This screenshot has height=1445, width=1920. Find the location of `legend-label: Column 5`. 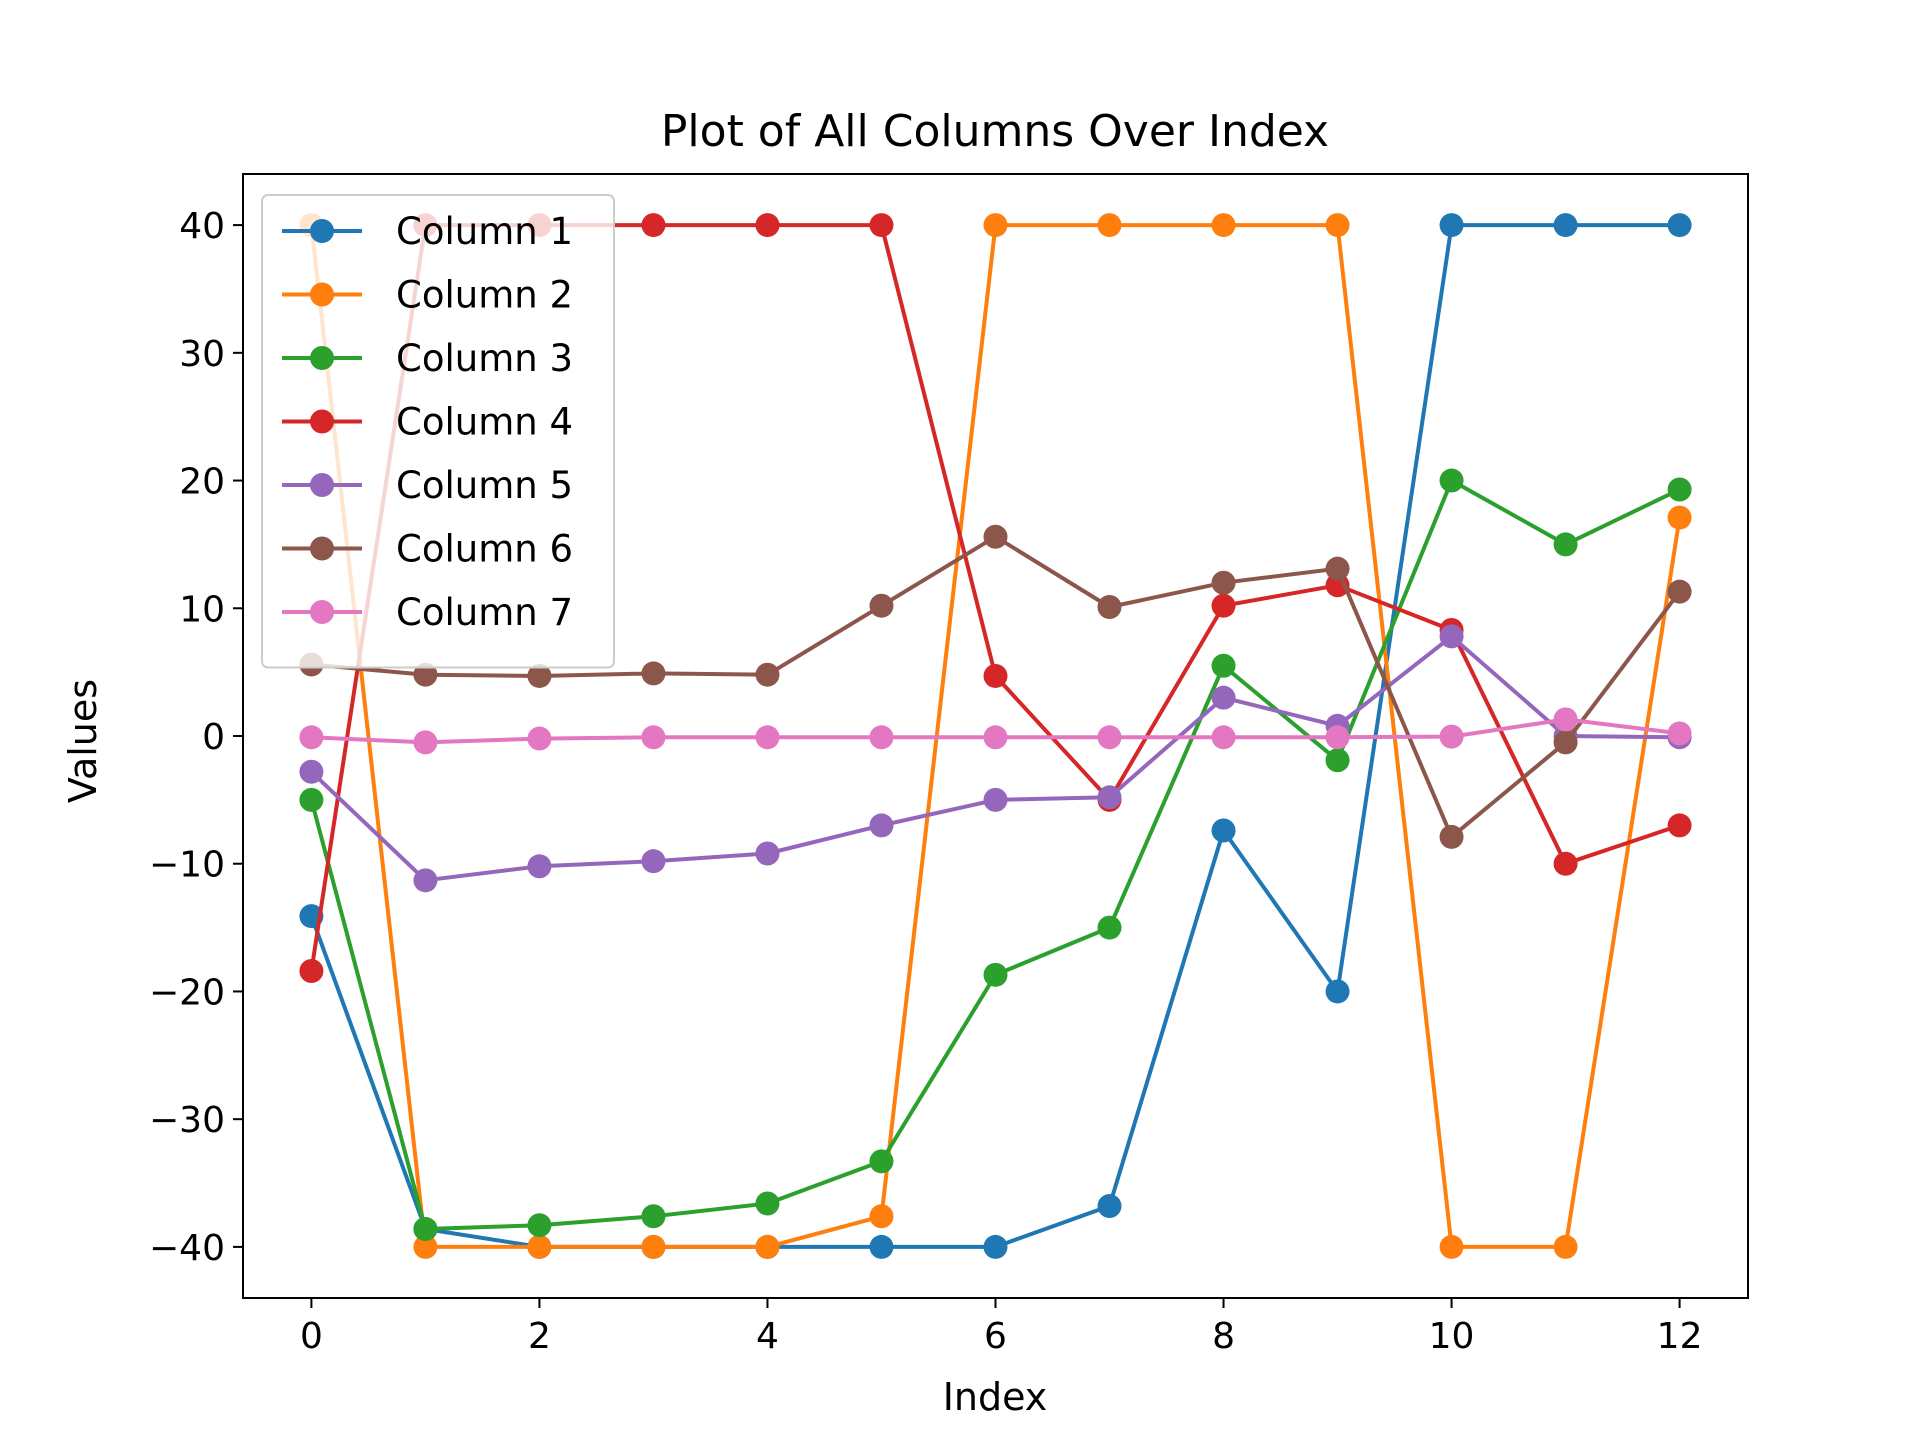

legend-label: Column 5 is located at coordinates (484, 485).